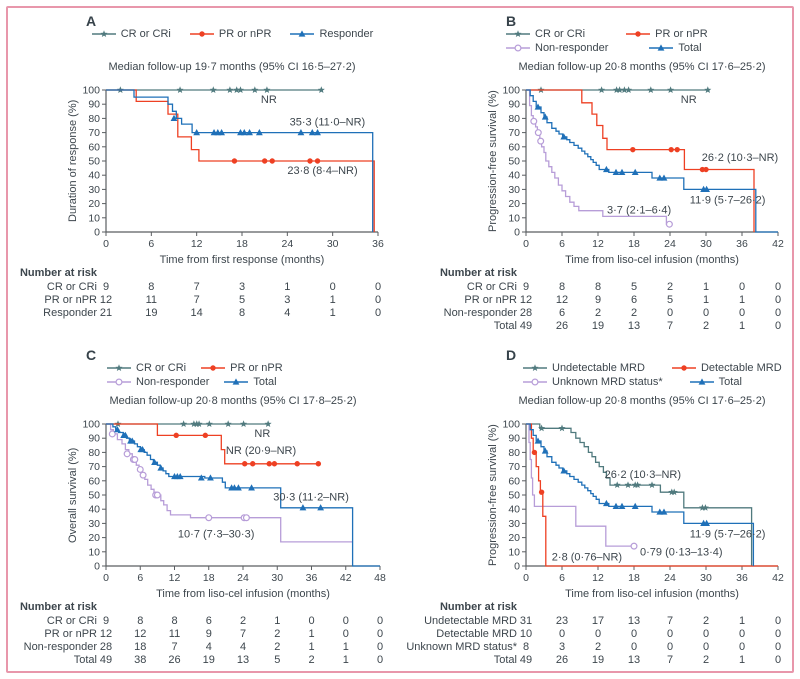 The height and width of the screenshot is (679, 800). Describe the element at coordinates (670, 578) in the screenshot. I see `svg-text: 24` at that location.